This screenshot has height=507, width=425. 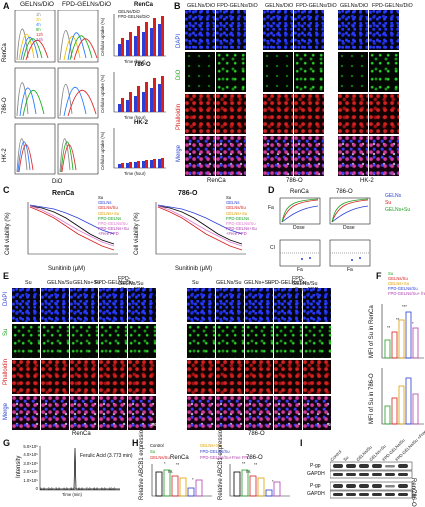 What do you see at coordinates (220, 480) in the screenshot?
I see `h-bar-charts` at bounding box center [220, 480].